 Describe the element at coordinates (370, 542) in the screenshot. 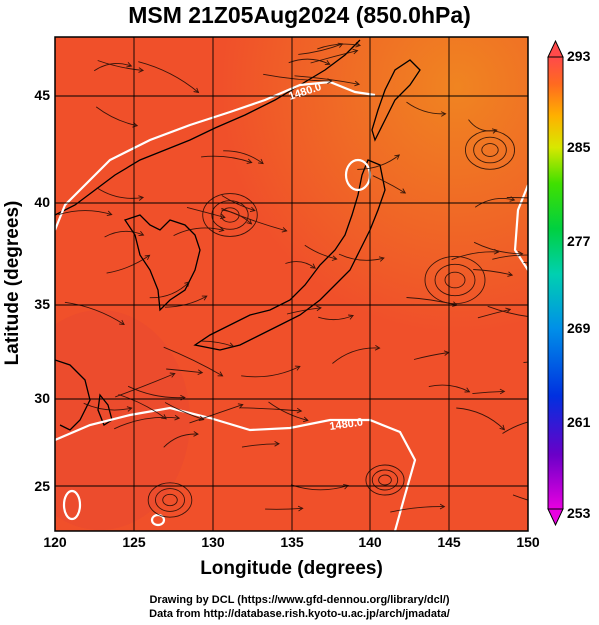

I see `x-tick-label: 140` at that location.